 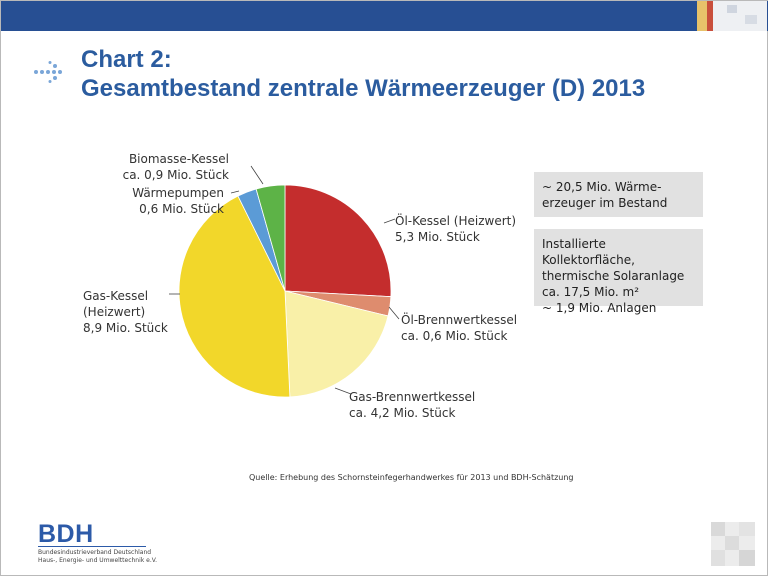 I want to click on corner-decoration-icon, so click(x=733, y=544).